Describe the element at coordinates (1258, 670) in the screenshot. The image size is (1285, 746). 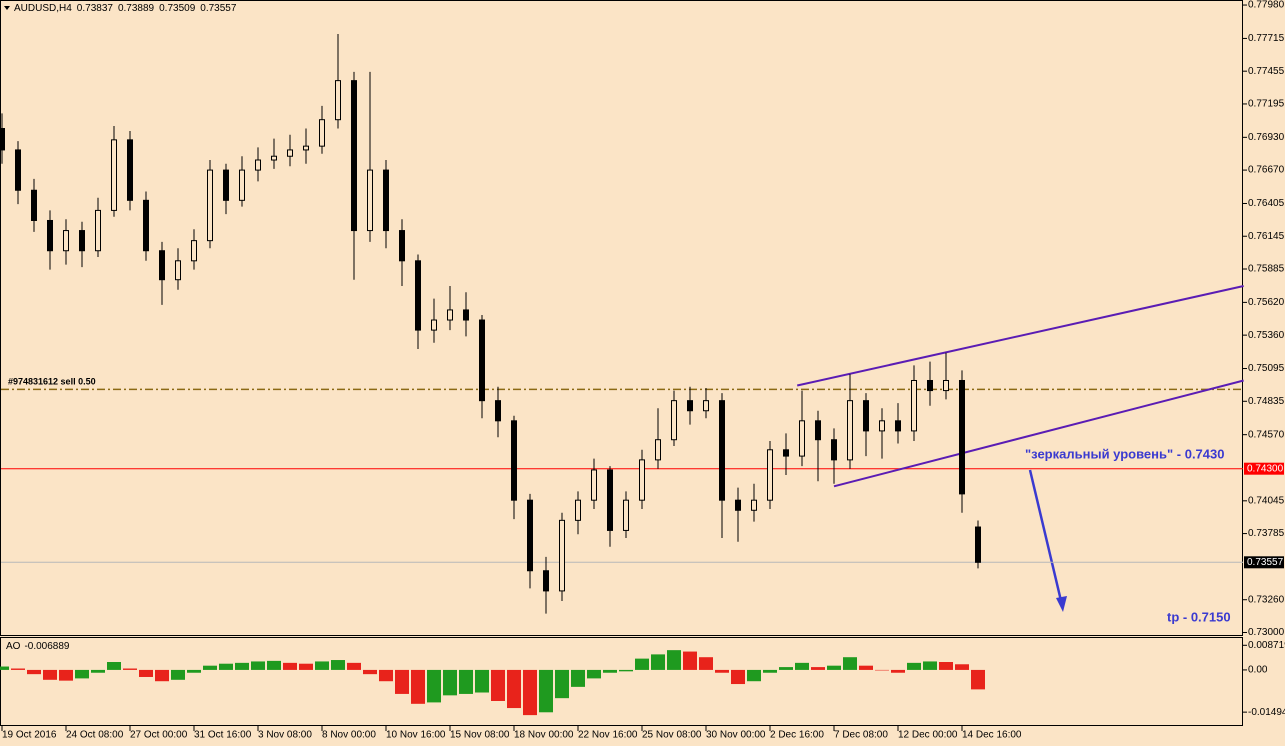
I see `y-tick-label: 0.00` at that location.